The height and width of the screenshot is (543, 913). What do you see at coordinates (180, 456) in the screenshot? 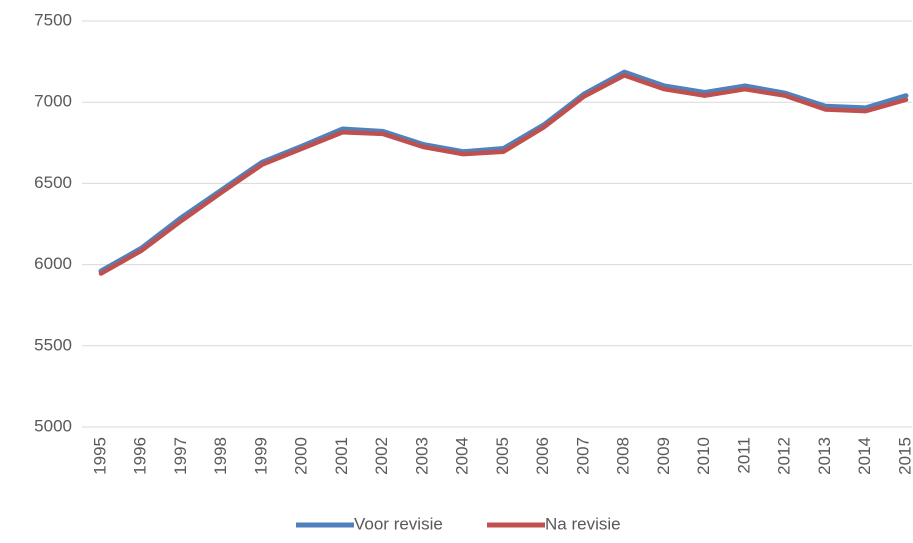
I see `x-tick-label: 1997` at bounding box center [180, 456].